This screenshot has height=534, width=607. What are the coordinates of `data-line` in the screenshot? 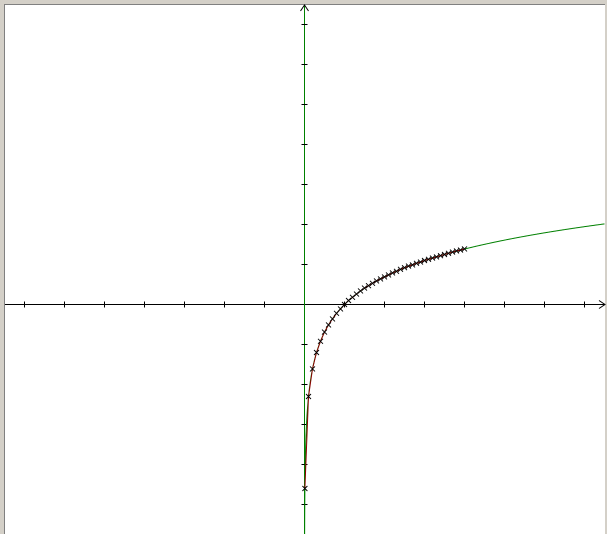 It's located at (384, 368).